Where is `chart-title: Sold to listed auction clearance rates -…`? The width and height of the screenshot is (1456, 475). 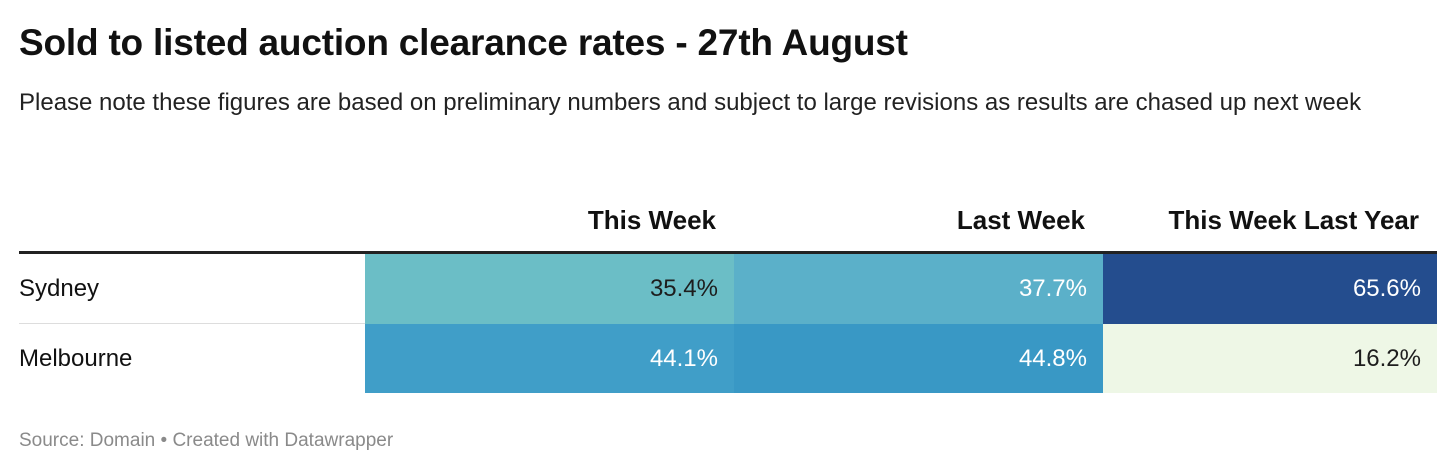 chart-title: Sold to listed auction clearance rates -… is located at coordinates (463, 42).